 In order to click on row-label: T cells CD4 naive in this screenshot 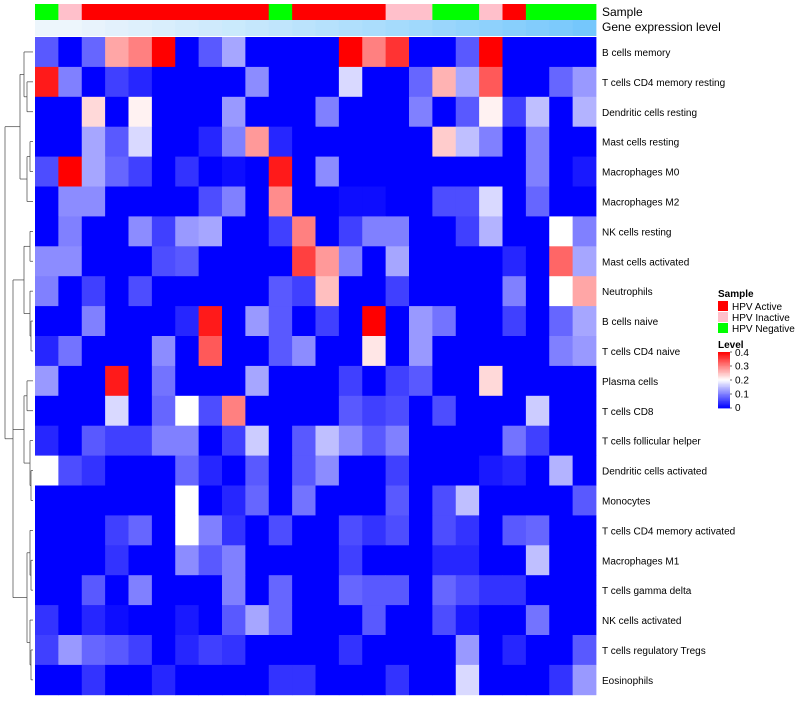, I will do `click(641, 352)`.